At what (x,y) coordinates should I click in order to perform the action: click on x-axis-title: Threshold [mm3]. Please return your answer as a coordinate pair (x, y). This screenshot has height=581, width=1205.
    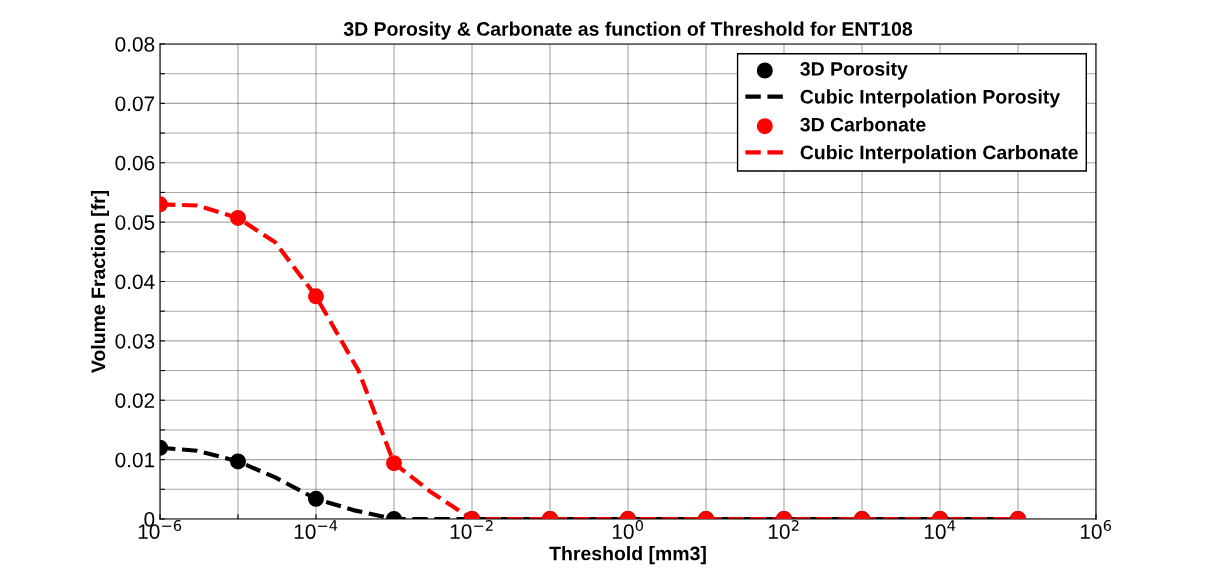
    Looking at the image, I should click on (627, 555).